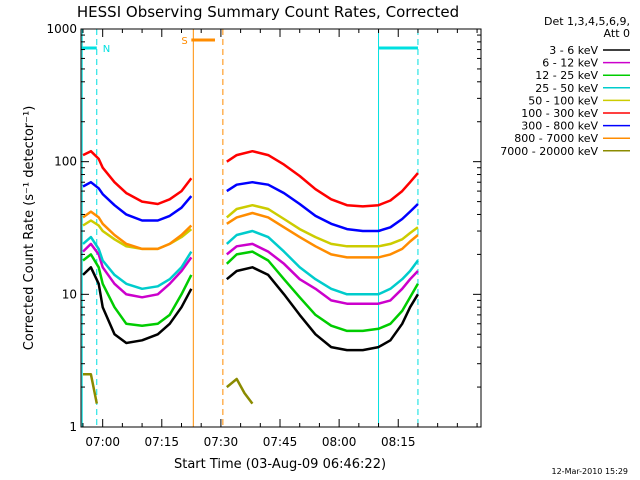 This screenshot has width=640, height=480. What do you see at coordinates (573, 50) in the screenshot?
I see `legend-entry: 3 - 6 keV` at bounding box center [573, 50].